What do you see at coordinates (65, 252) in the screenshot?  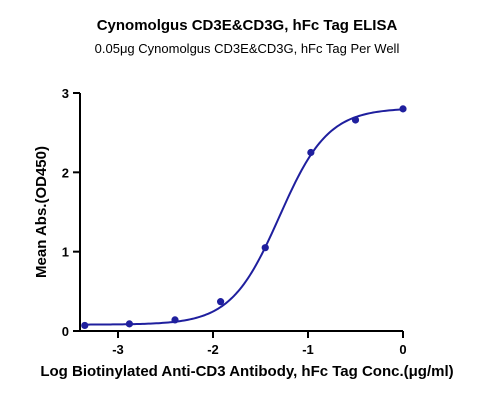 I see `y-tick-label: 1` at bounding box center [65, 252].